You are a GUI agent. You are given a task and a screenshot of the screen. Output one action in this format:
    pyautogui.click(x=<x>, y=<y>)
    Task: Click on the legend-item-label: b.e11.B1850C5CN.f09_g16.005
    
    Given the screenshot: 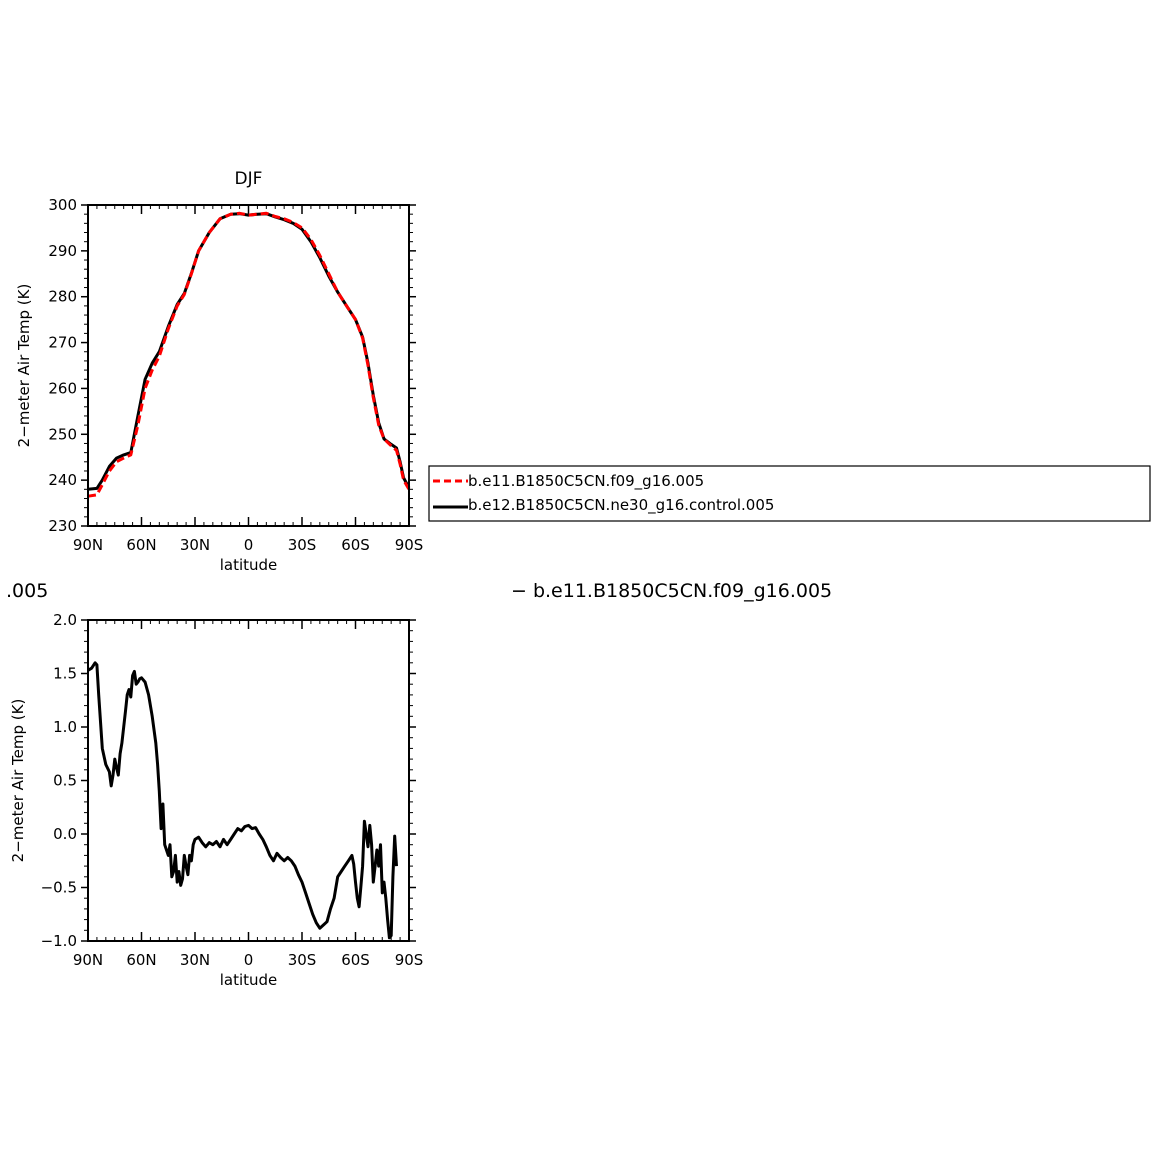 What is the action you would take?
    pyautogui.click(x=586, y=481)
    